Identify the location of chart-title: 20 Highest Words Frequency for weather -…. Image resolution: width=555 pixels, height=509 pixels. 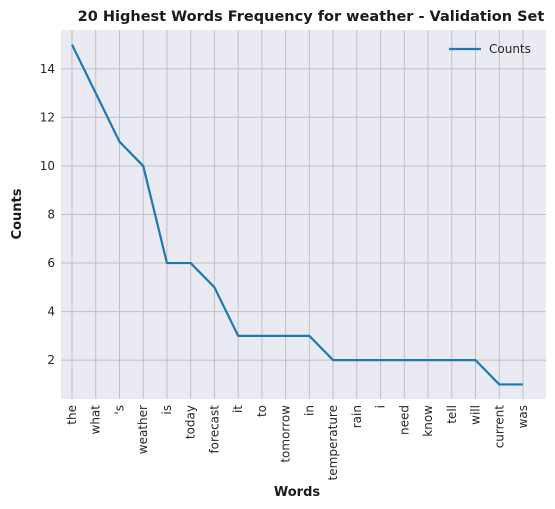
(311, 17).